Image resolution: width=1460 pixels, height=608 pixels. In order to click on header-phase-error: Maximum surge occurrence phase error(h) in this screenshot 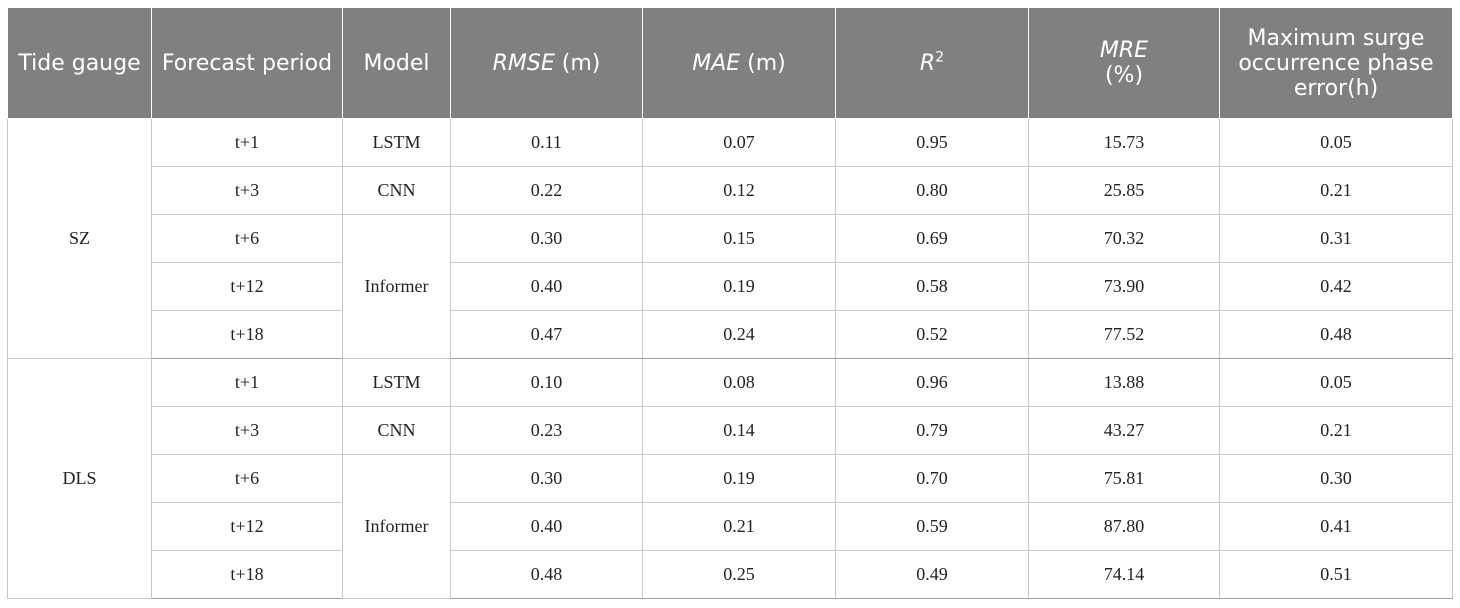, I will do `click(1336, 63)`.